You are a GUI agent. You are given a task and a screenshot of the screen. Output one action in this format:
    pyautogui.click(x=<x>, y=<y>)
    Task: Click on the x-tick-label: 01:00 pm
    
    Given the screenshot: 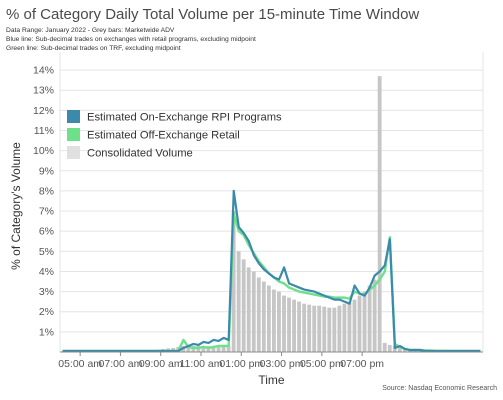 What is the action you would take?
    pyautogui.click(x=241, y=364)
    